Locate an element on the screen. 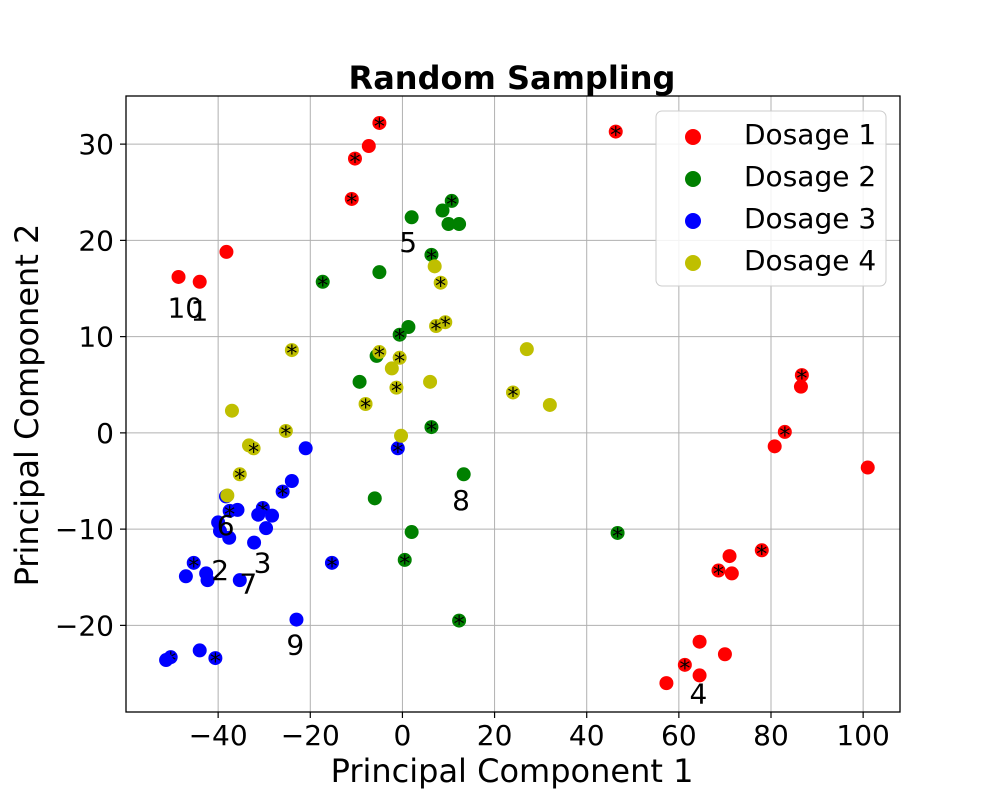  point-annotation: 2 is located at coordinates (220, 570).